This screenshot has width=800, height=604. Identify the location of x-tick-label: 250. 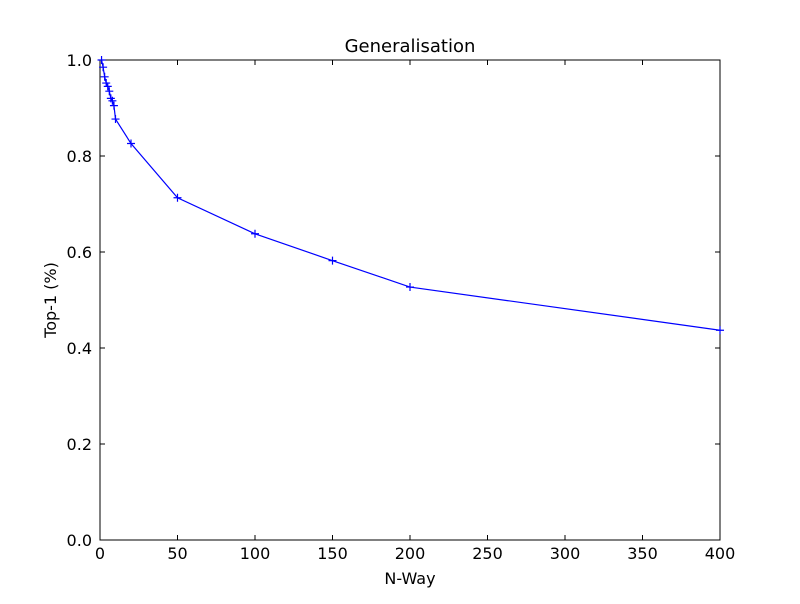
(487, 553).